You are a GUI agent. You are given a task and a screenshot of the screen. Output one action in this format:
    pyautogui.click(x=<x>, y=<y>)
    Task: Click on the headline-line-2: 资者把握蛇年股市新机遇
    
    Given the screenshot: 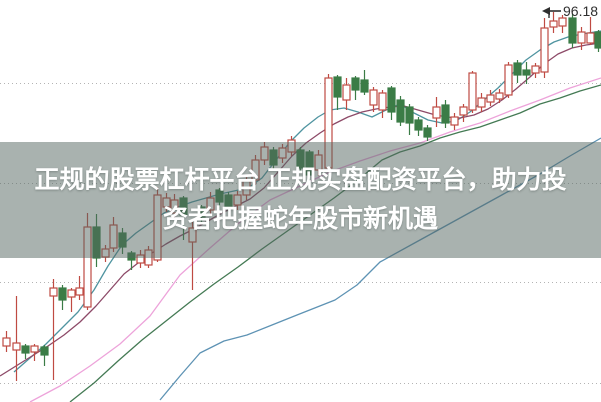 What is the action you would take?
    pyautogui.click(x=300, y=219)
    